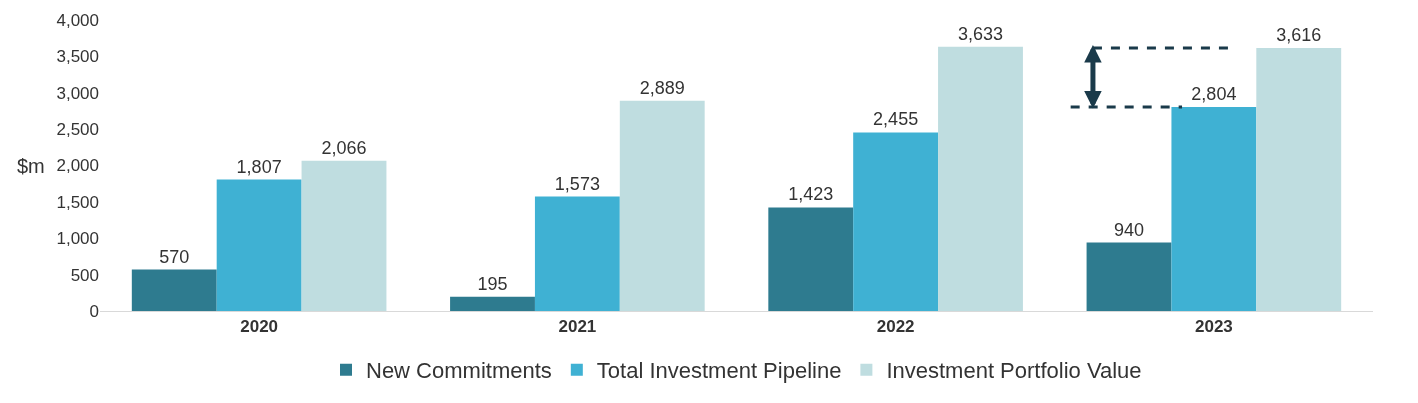  What do you see at coordinates (77, 20) in the screenshot?
I see `y-tick-label: 4,000` at bounding box center [77, 20].